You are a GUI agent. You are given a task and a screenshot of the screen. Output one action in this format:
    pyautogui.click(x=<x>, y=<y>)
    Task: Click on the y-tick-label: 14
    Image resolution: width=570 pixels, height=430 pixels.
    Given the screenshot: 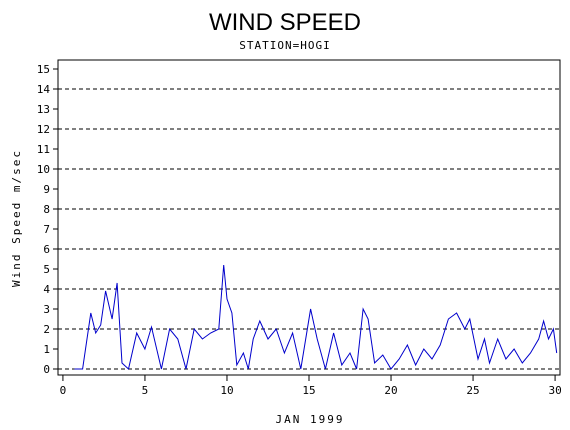 What is the action you would take?
    pyautogui.click(x=44, y=89)
    